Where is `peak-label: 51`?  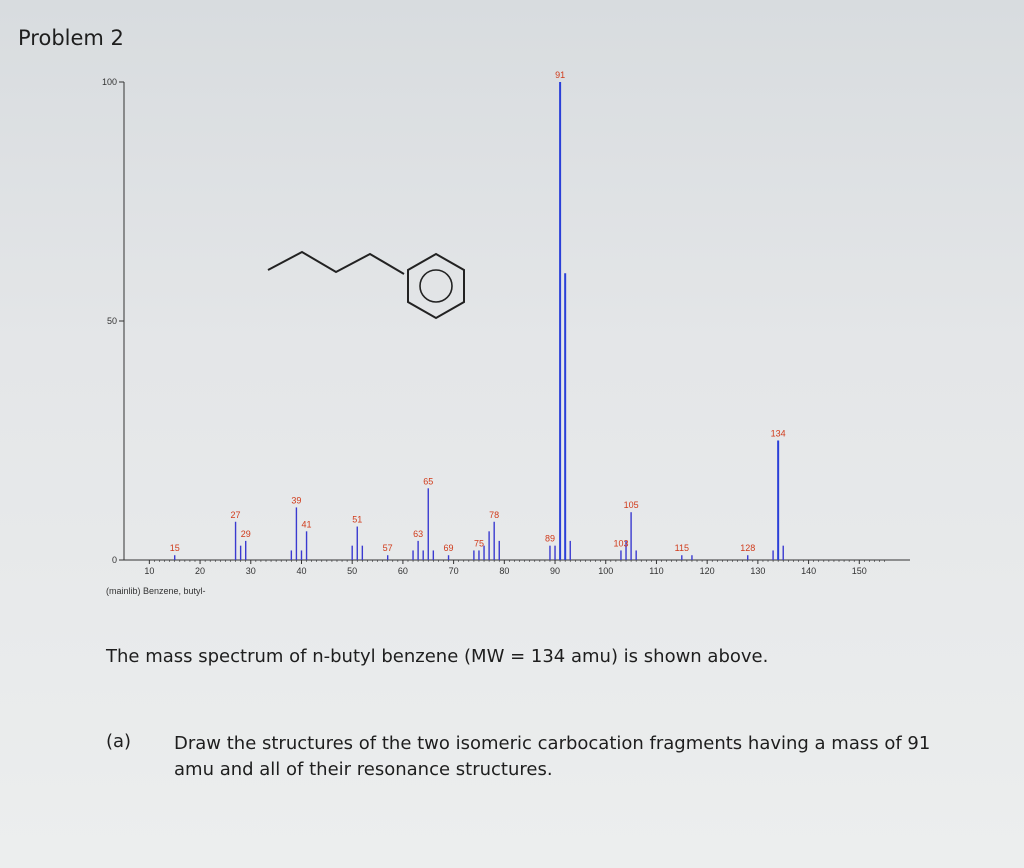
peak-label: 51 is located at coordinates (357, 520).